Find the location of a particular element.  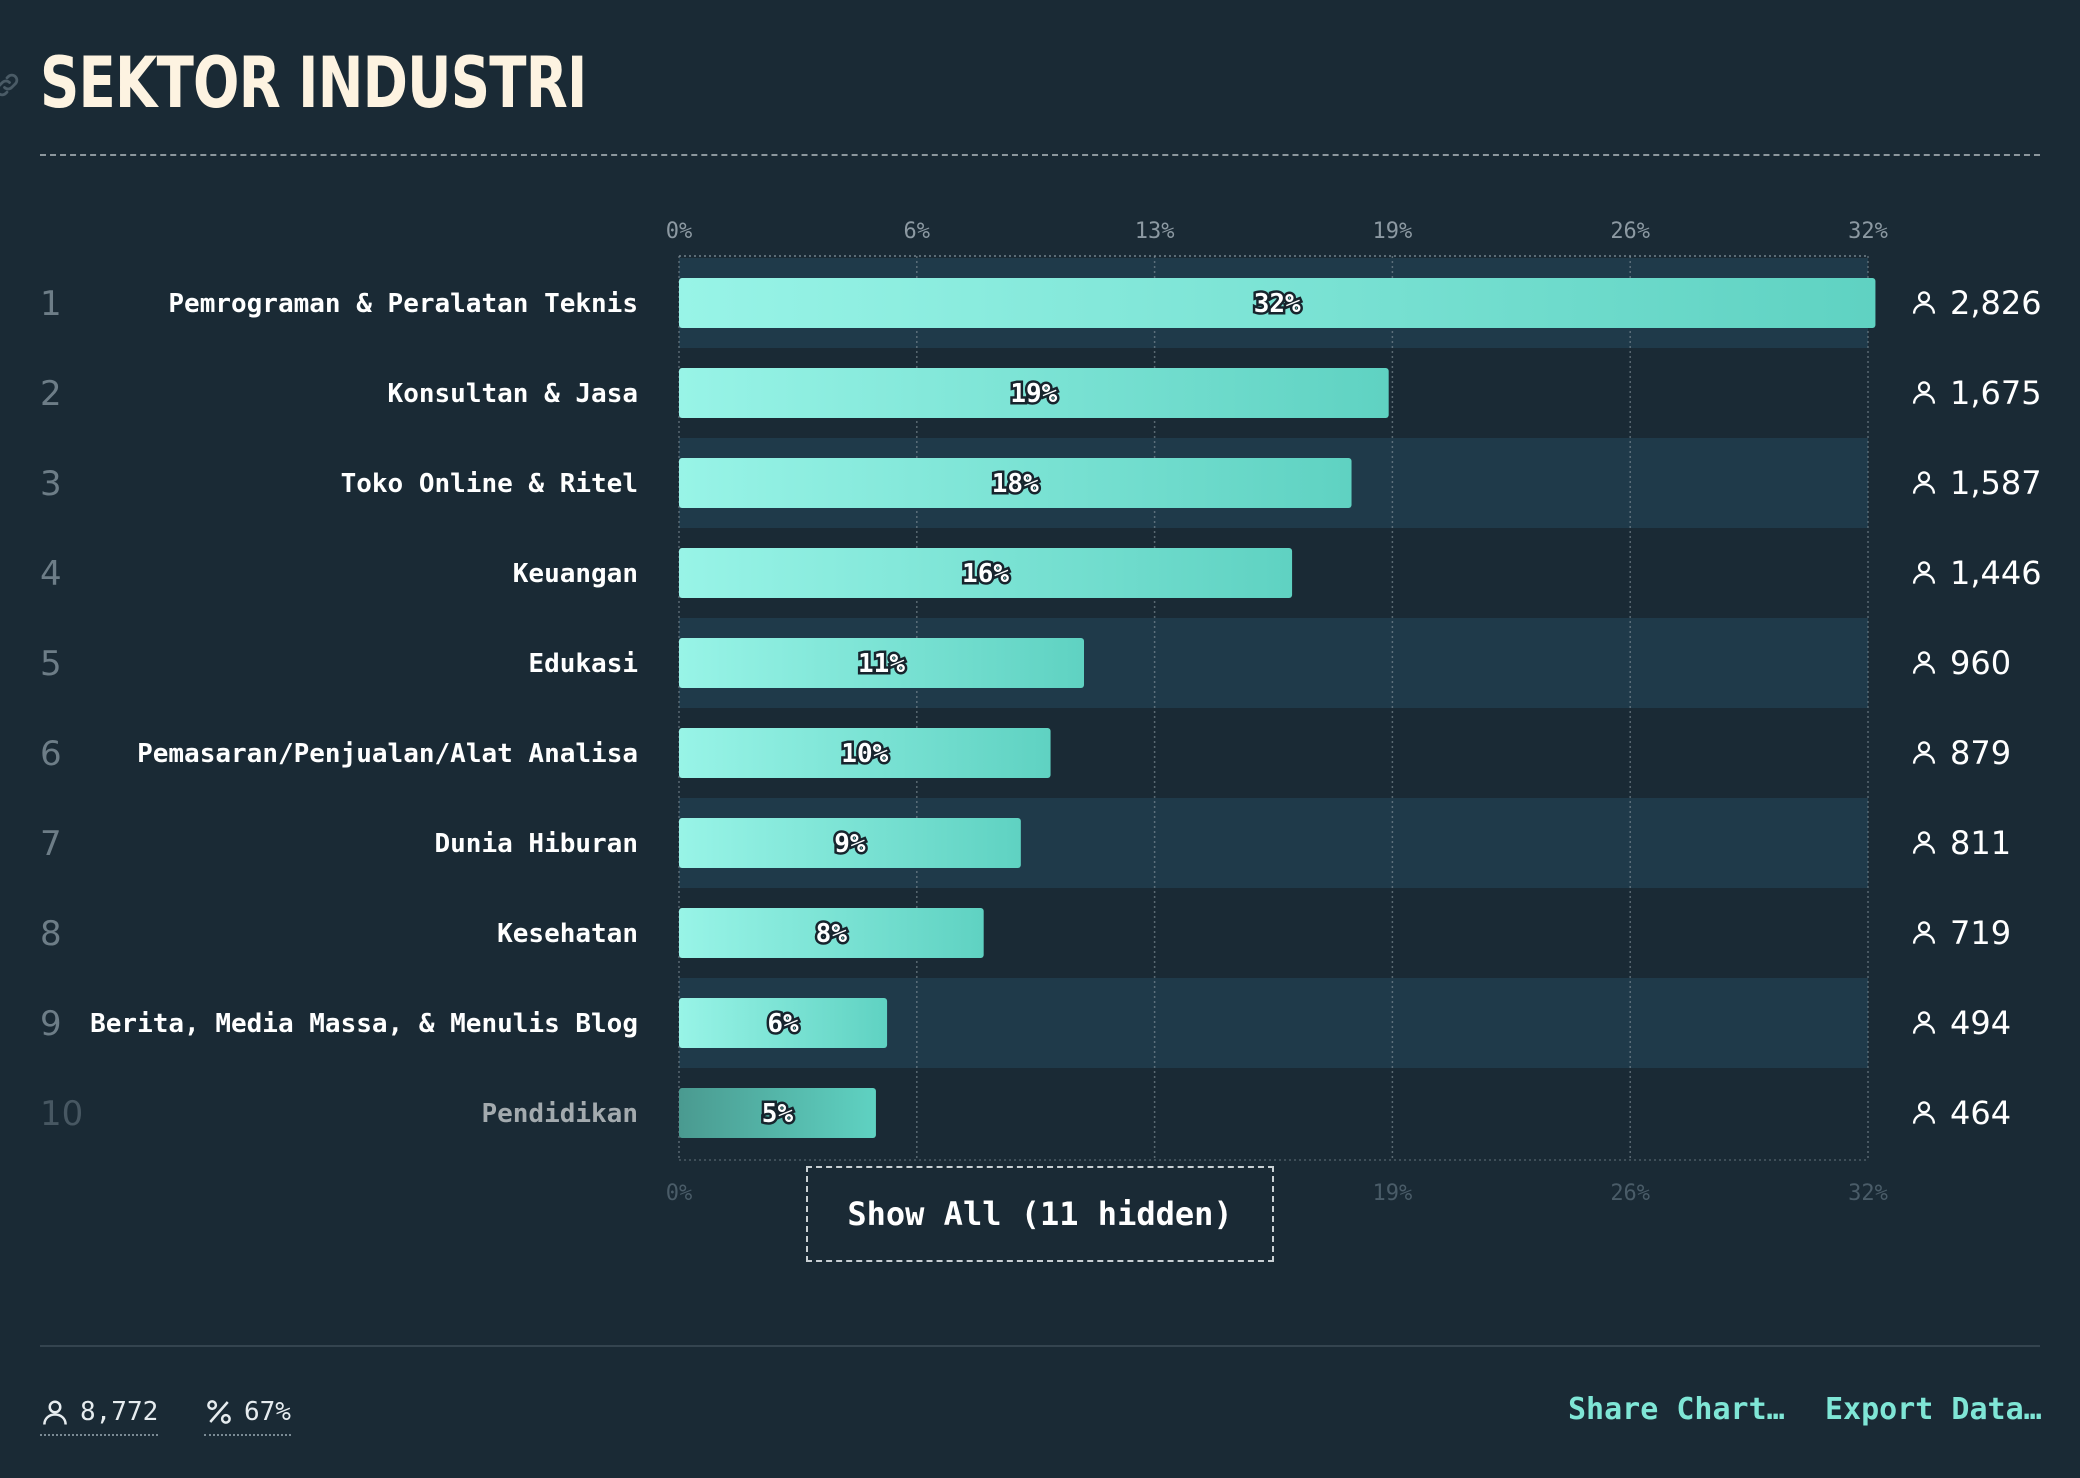

respondent-count: 719 is located at coordinates (1980, 933).